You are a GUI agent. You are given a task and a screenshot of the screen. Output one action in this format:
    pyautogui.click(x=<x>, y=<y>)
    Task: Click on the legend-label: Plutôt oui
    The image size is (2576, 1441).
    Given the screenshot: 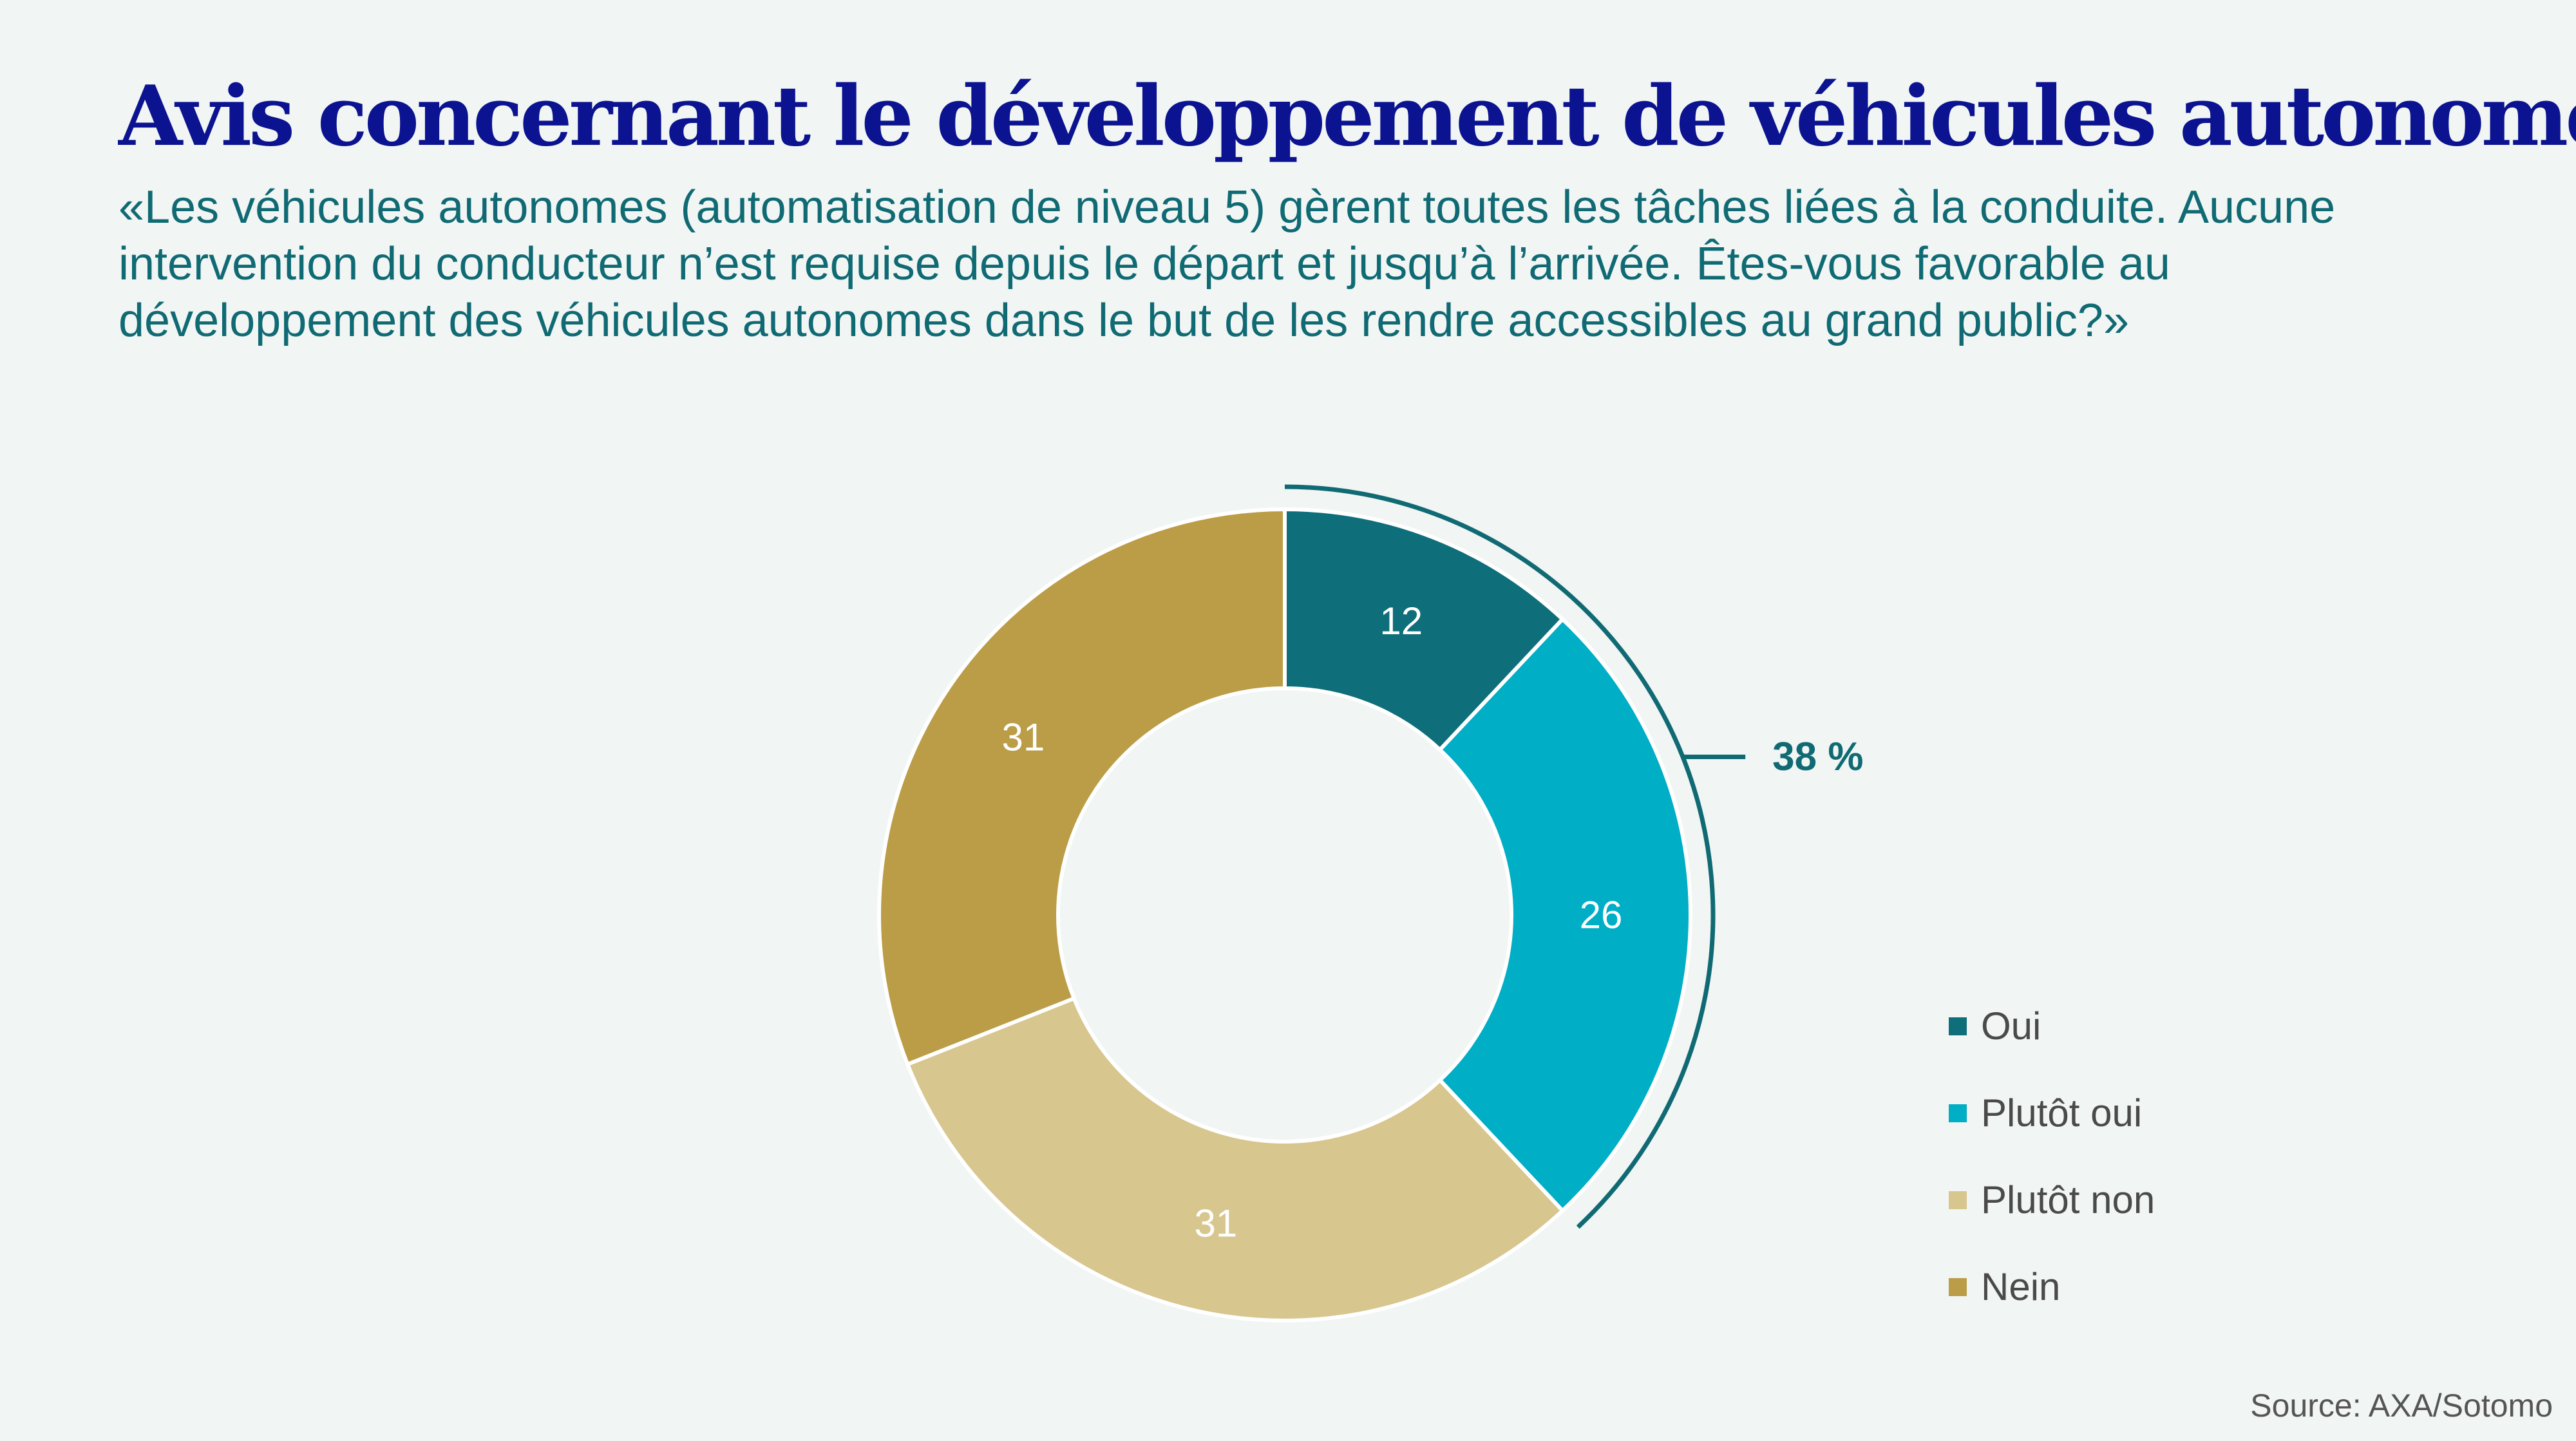 What is the action you would take?
    pyautogui.click(x=2062, y=1113)
    